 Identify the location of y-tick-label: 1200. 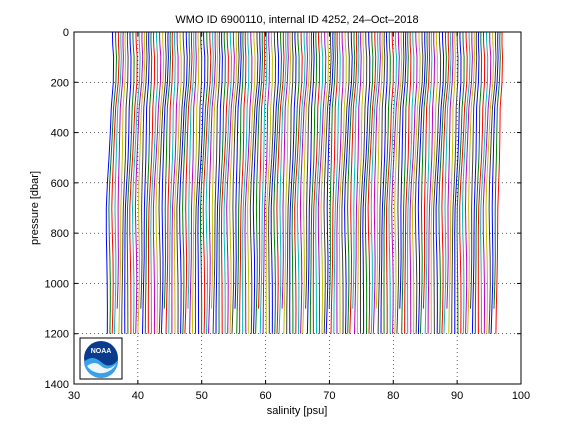
(57, 335).